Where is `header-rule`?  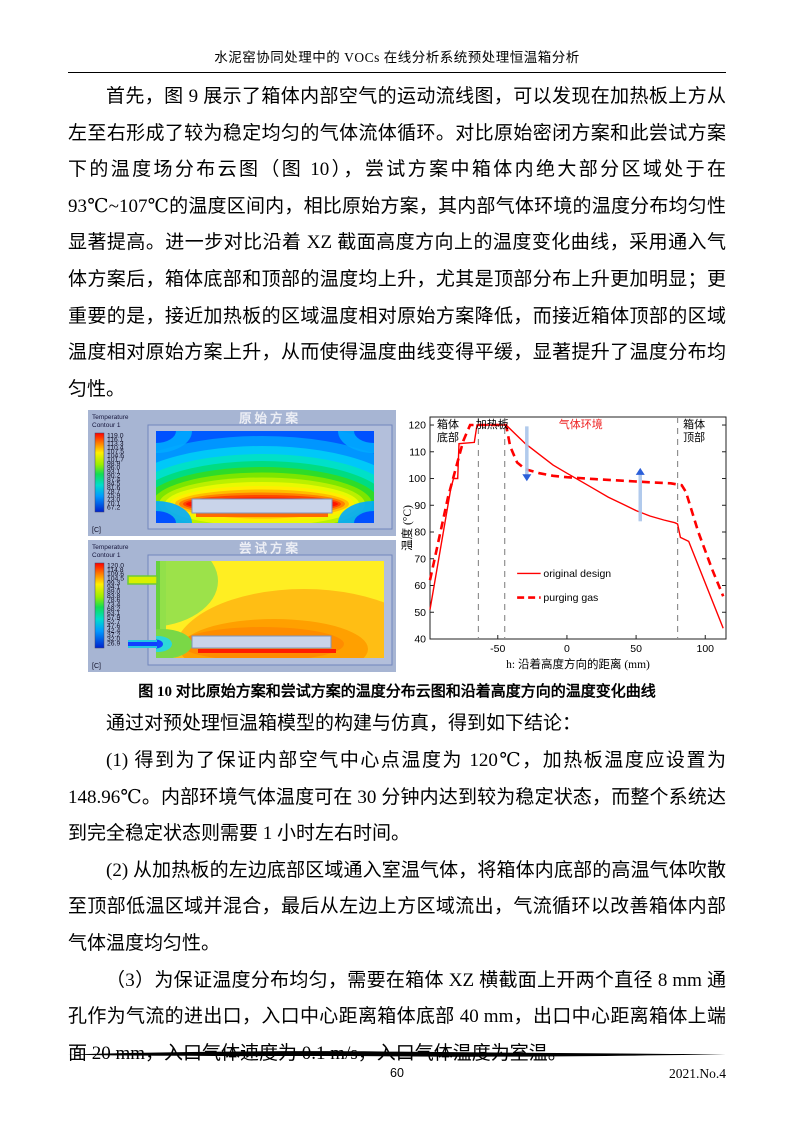
header-rule is located at coordinates (397, 72).